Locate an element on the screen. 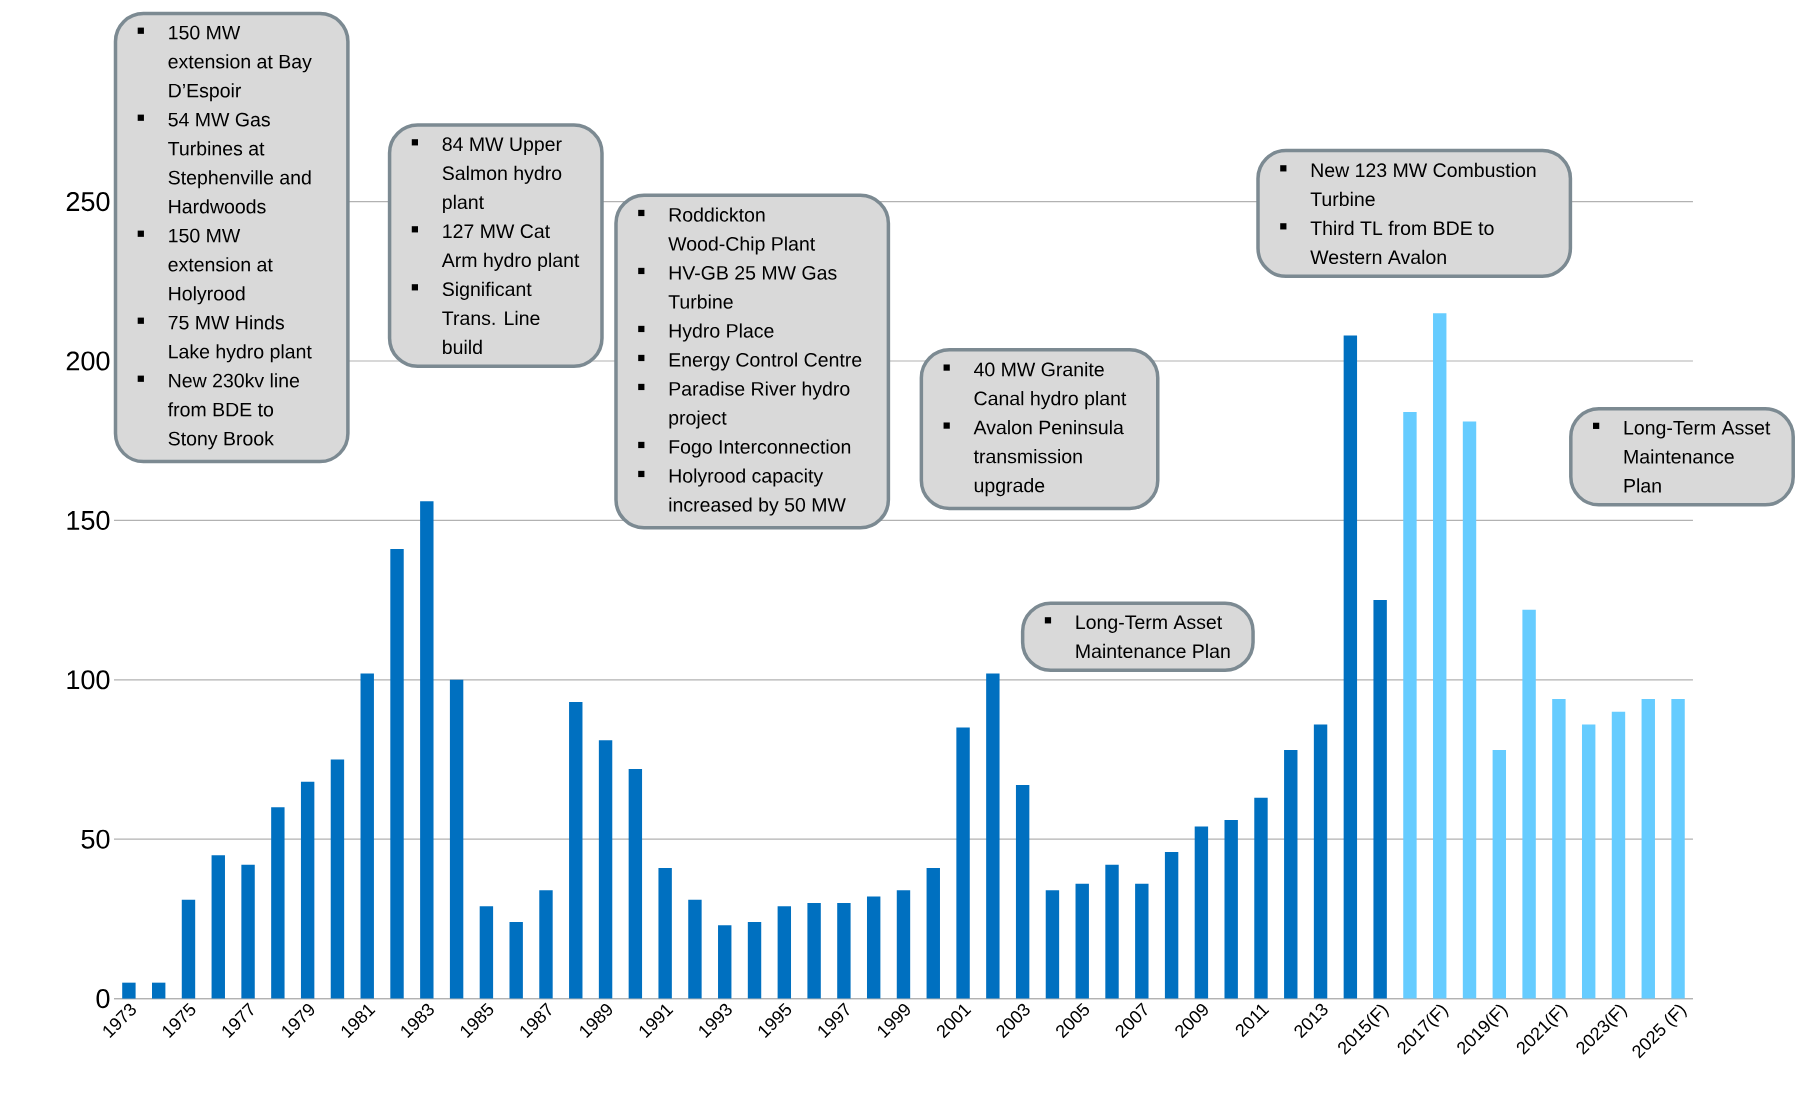  annotation: Energy Control Centre is located at coordinates (765, 361).